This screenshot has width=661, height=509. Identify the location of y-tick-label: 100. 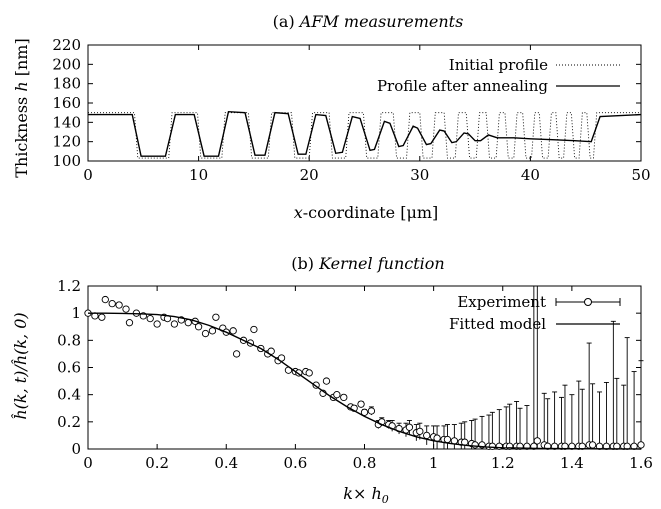
(66, 161).